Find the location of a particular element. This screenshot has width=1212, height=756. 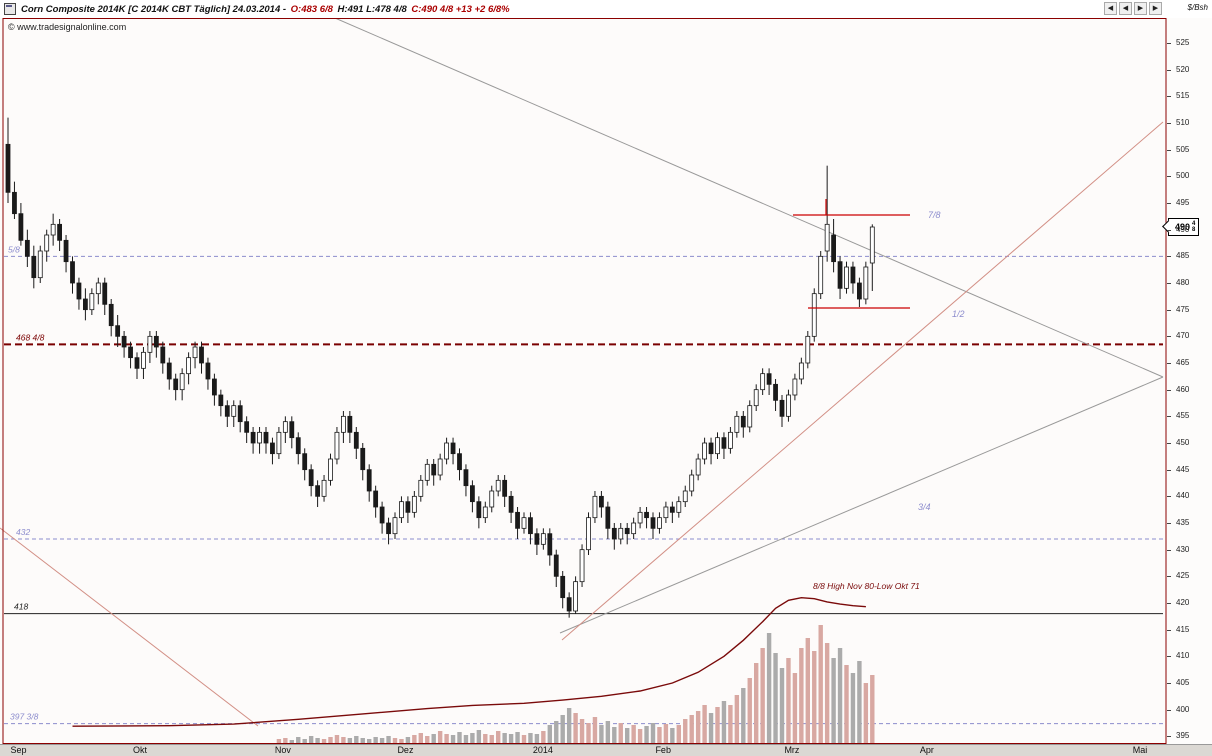

level-fraction-label: 3/4 is located at coordinates (924, 507).